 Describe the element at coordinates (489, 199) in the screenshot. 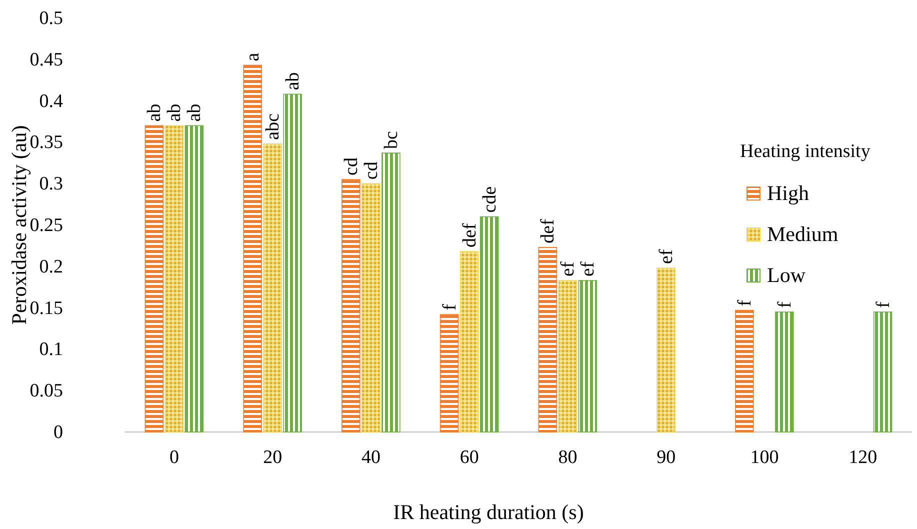

I see `annotation: cde` at that location.